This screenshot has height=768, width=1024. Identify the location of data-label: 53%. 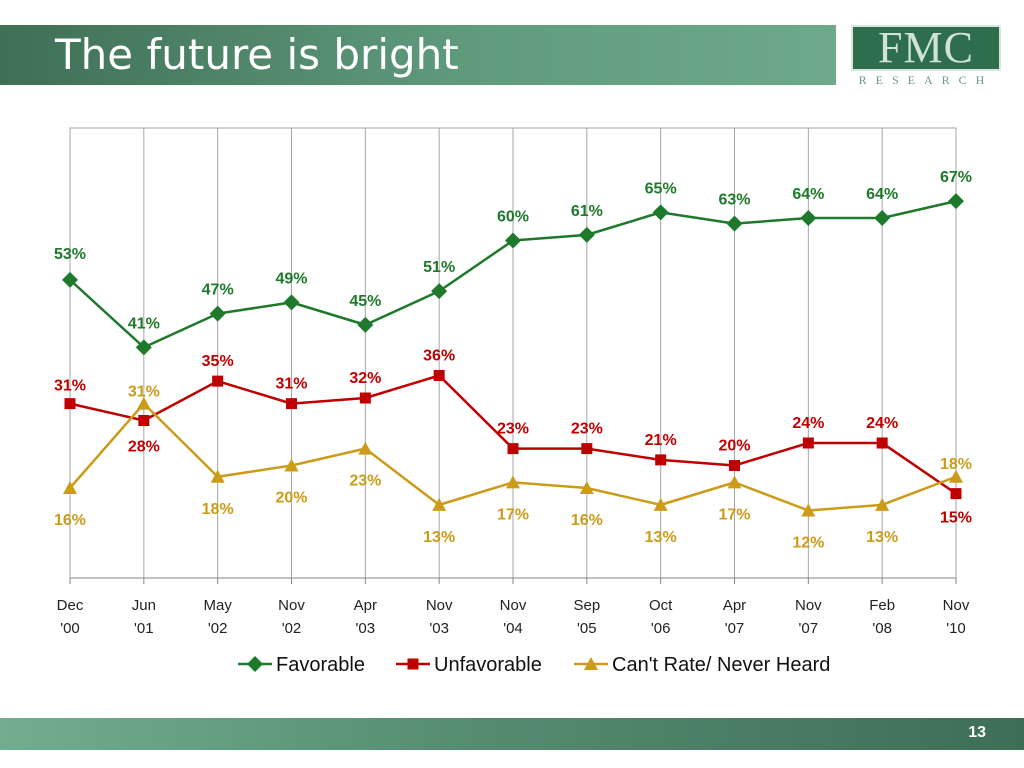
(70, 254).